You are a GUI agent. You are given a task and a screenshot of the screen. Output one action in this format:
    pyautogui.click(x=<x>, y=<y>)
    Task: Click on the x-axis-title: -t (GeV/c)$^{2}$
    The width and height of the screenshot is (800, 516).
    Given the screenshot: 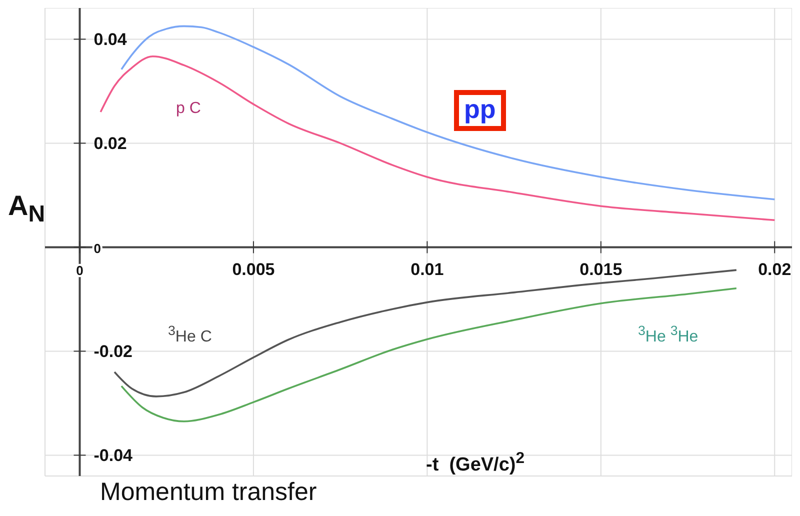 What is the action you would take?
    pyautogui.click(x=475, y=463)
    